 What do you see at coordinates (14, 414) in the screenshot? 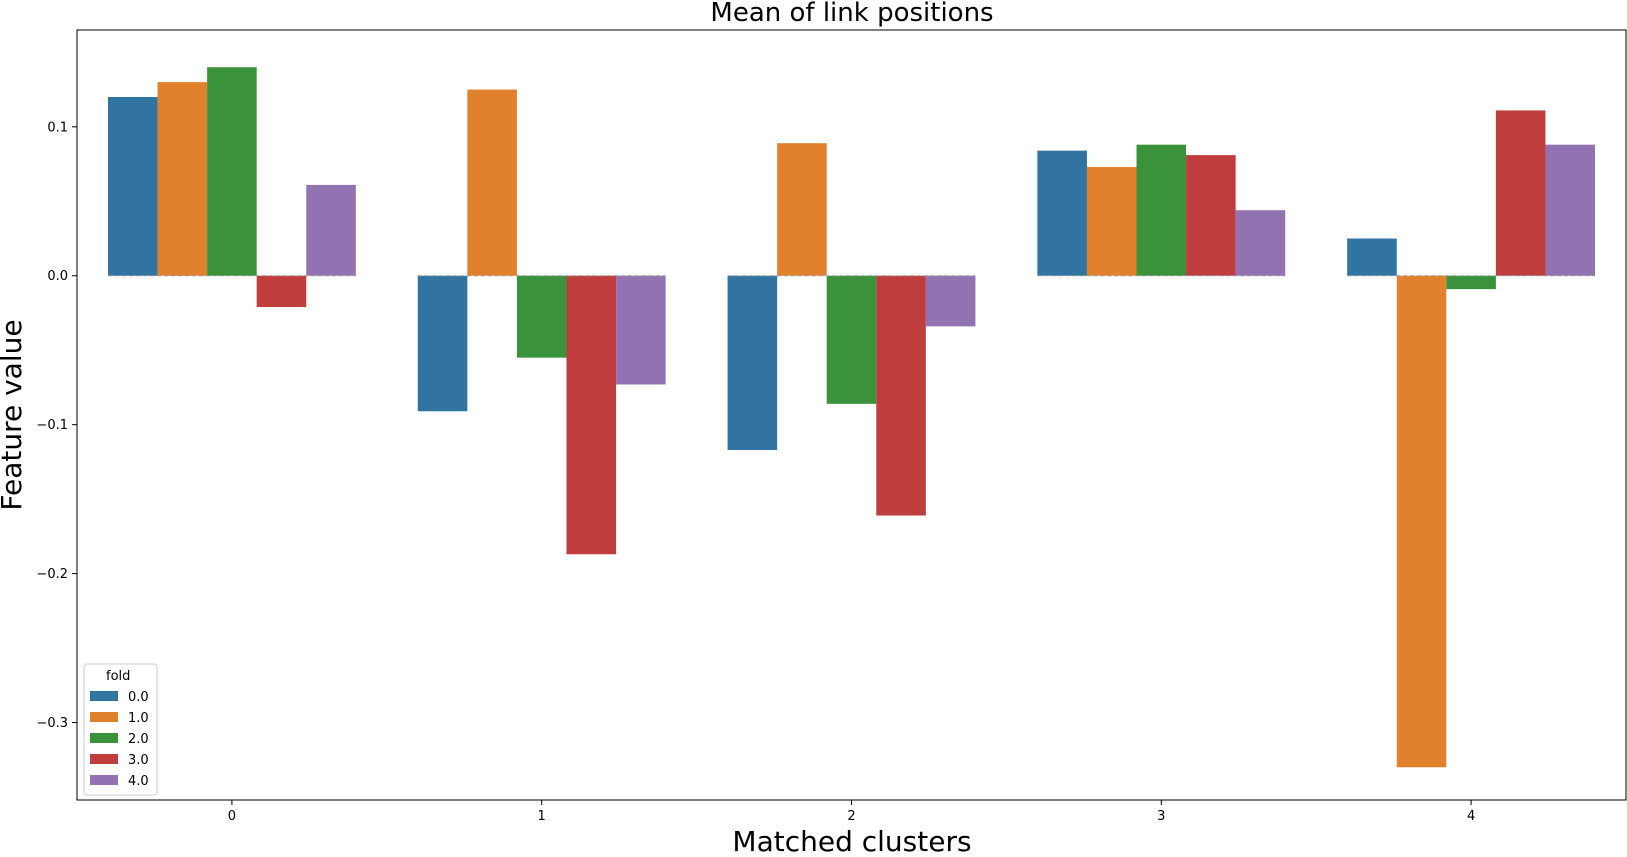
I see `y-axis-label: Feature value` at bounding box center [14, 414].